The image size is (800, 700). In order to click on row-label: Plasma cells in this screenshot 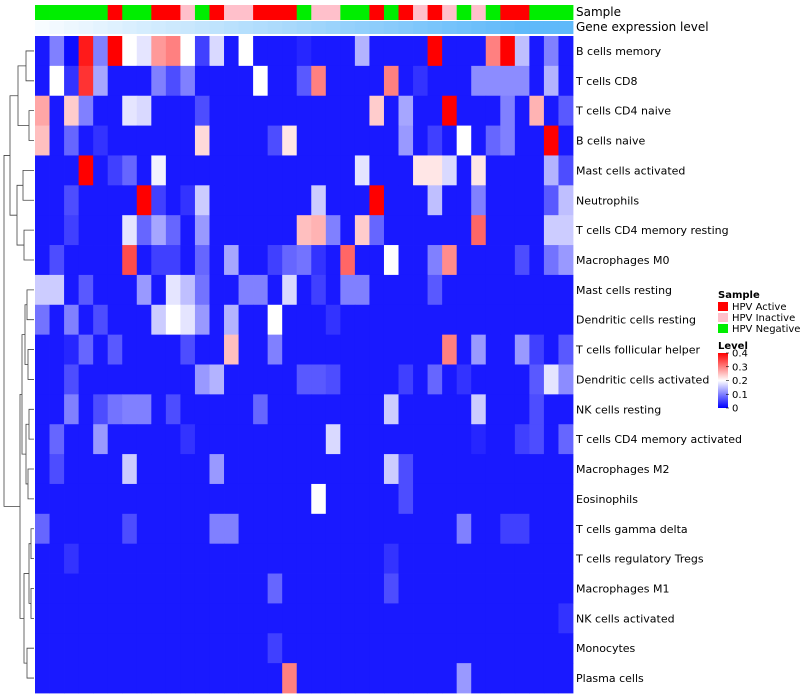, I will do `click(610, 678)`.